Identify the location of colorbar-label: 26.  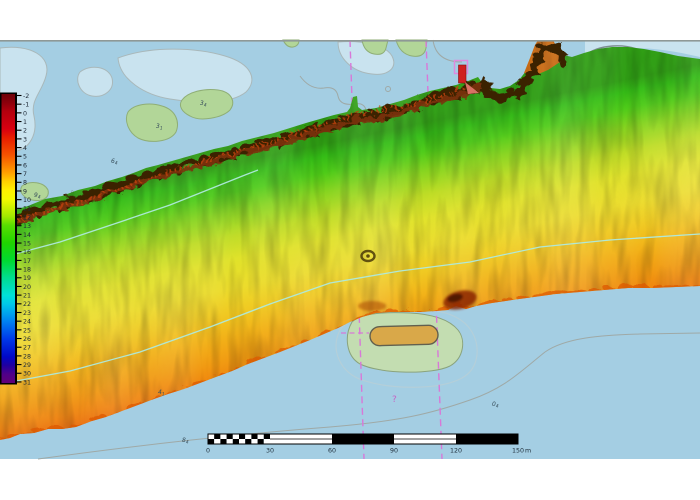
(27, 339).